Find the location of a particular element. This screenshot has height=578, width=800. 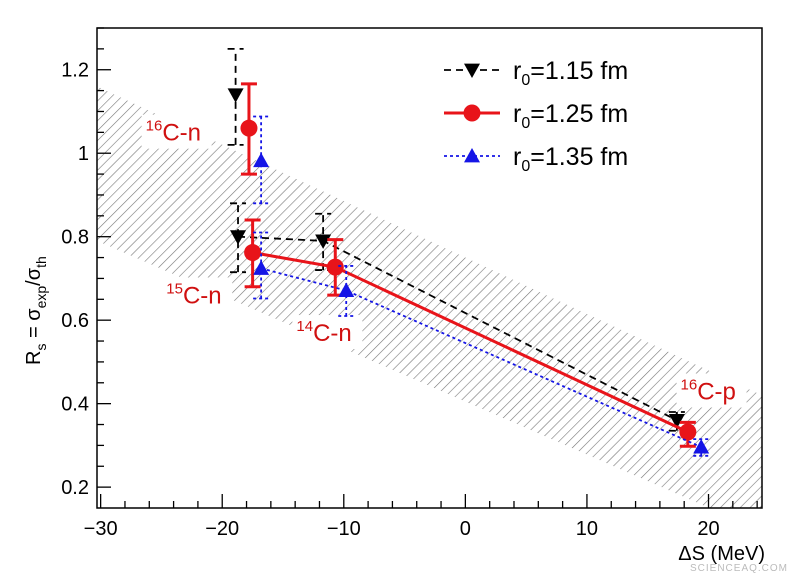

x-tick-label: 0 is located at coordinates (465, 529).